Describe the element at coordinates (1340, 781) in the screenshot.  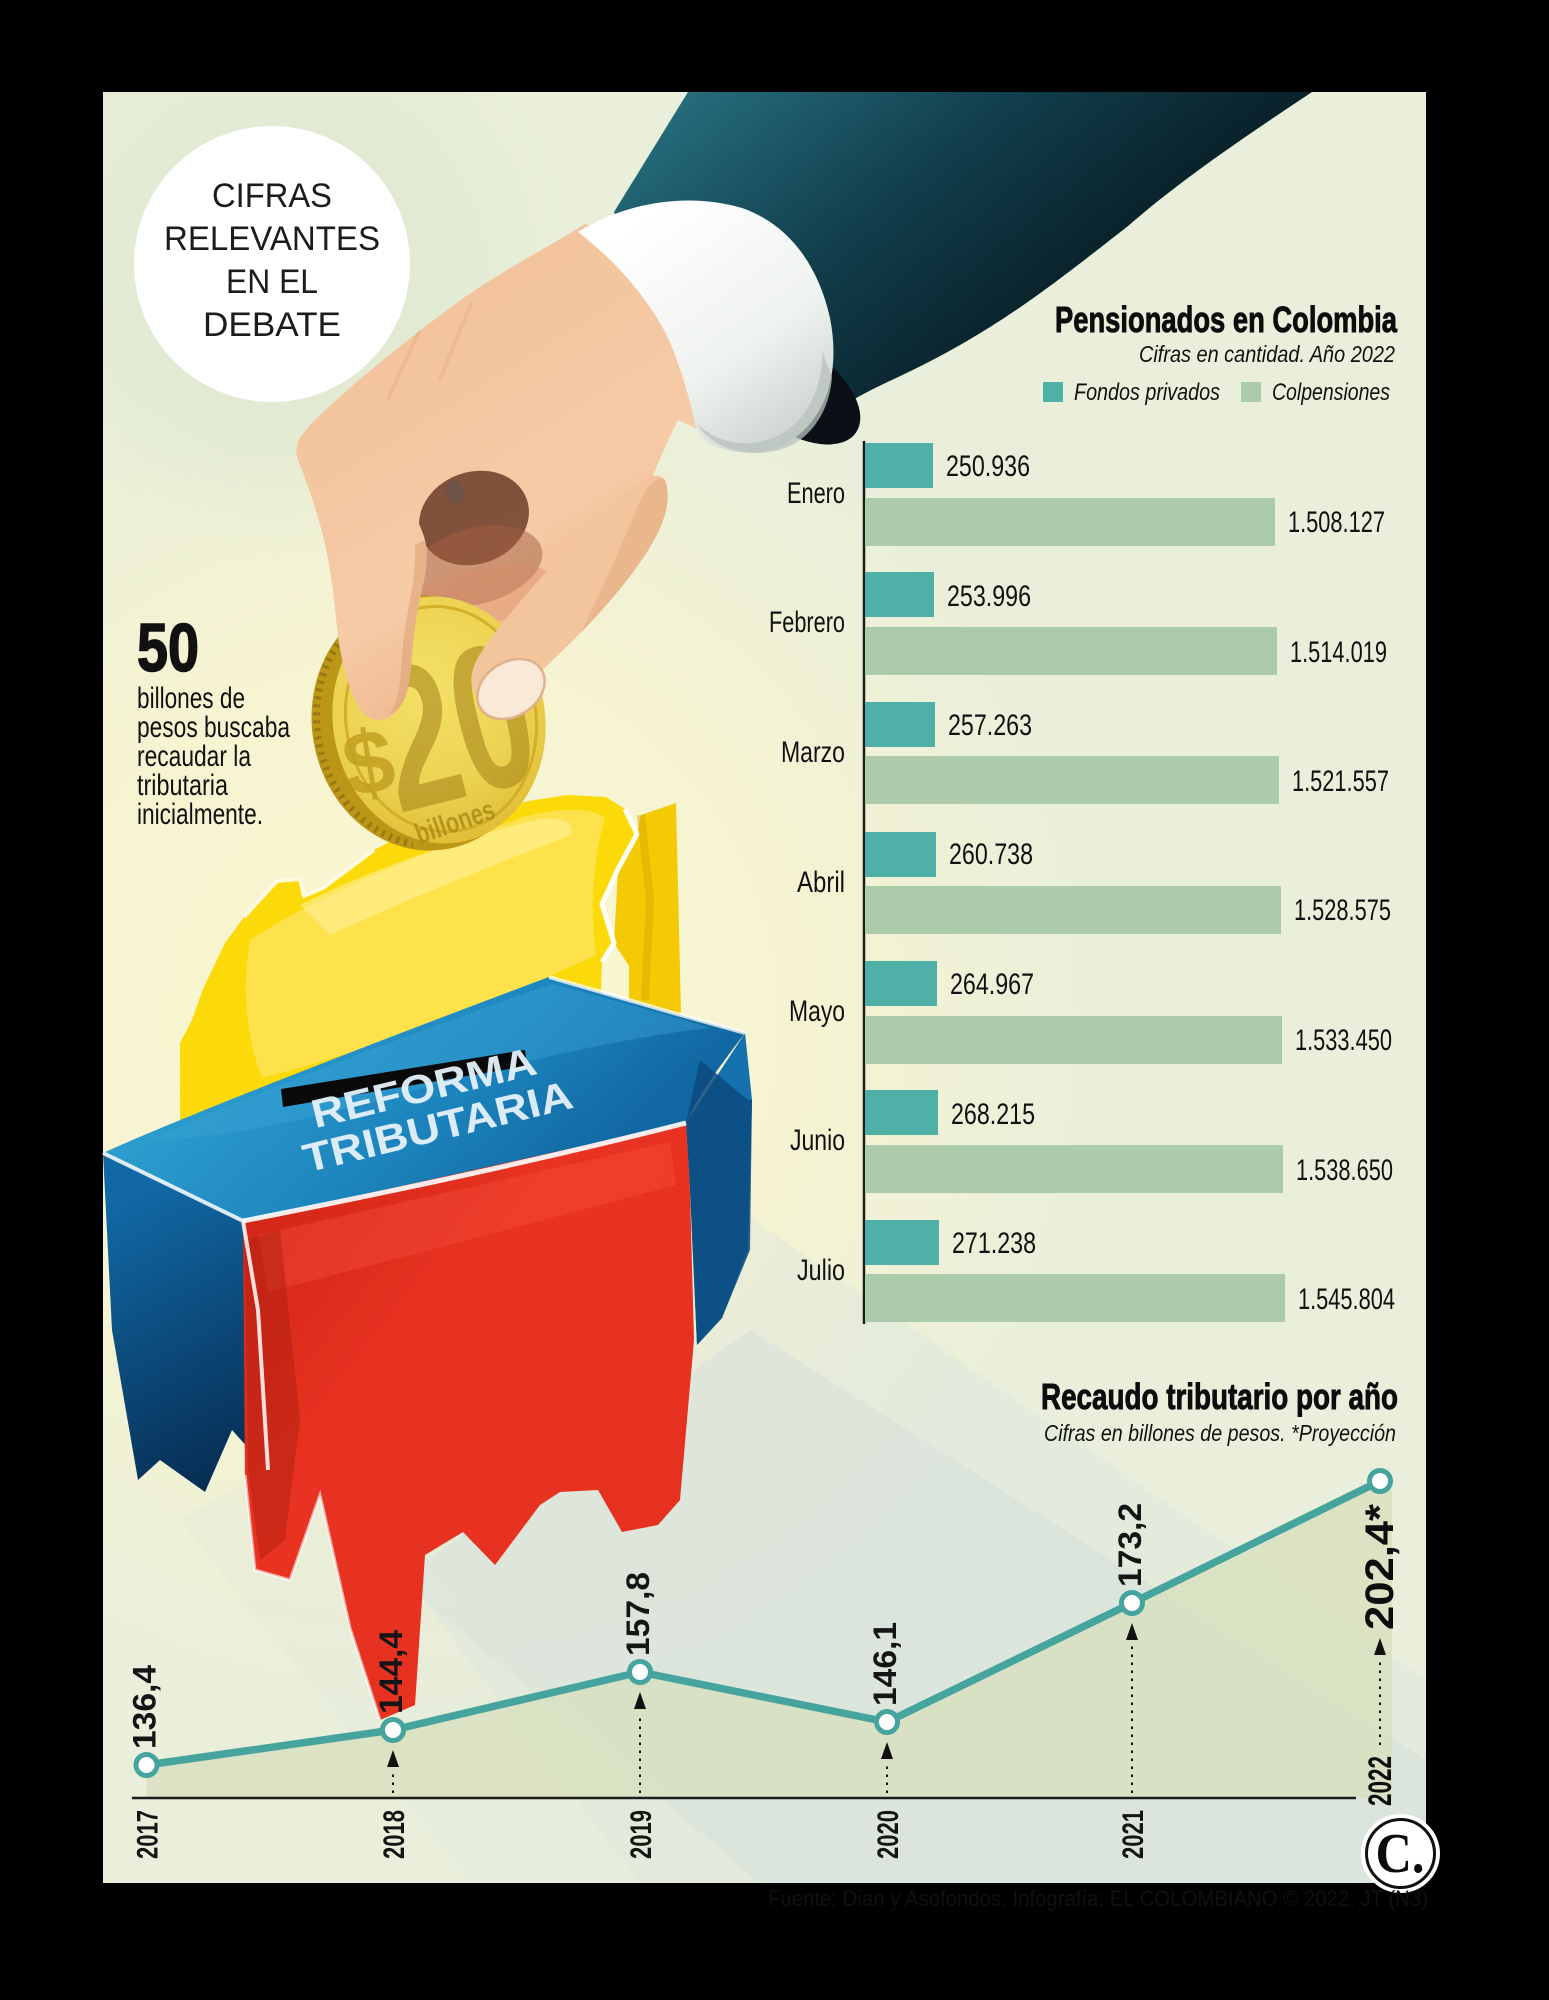
I see `svg-text: 1.521.557` at that location.